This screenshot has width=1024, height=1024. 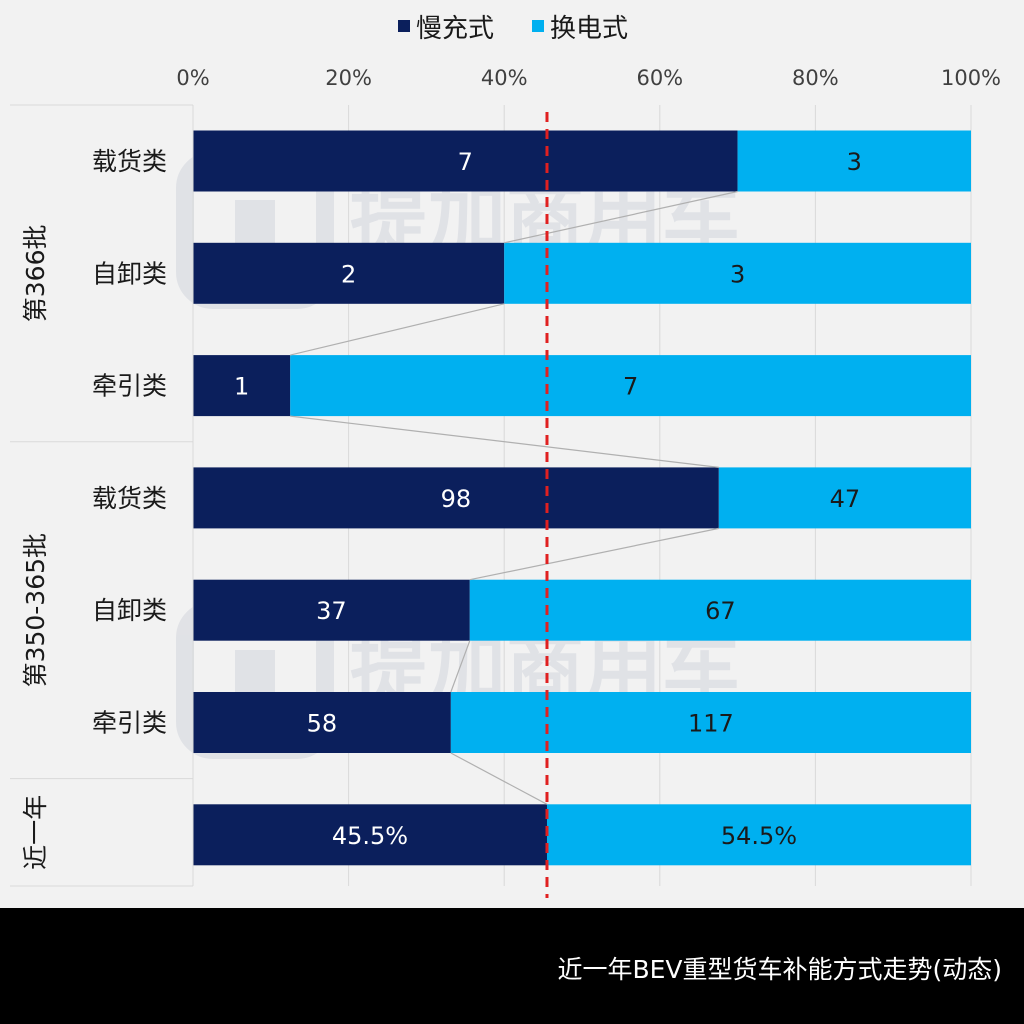 What do you see at coordinates (35, 832) in the screenshot?
I see `group-label: 近一年` at bounding box center [35, 832].